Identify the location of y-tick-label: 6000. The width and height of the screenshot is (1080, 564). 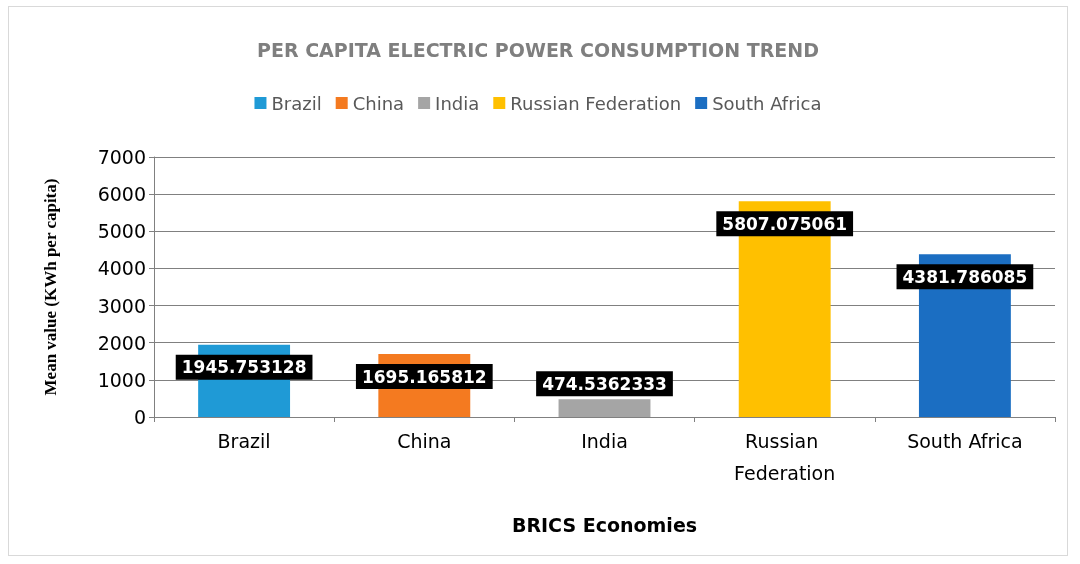
(121, 194).